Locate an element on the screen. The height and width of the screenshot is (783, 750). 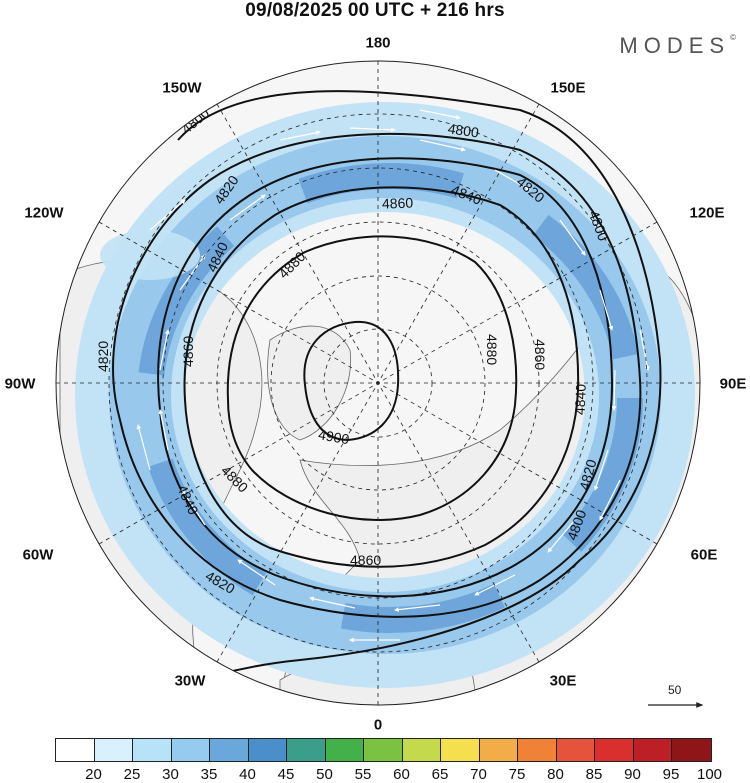
colorbar-tick-label: 45 is located at coordinates (286, 774).